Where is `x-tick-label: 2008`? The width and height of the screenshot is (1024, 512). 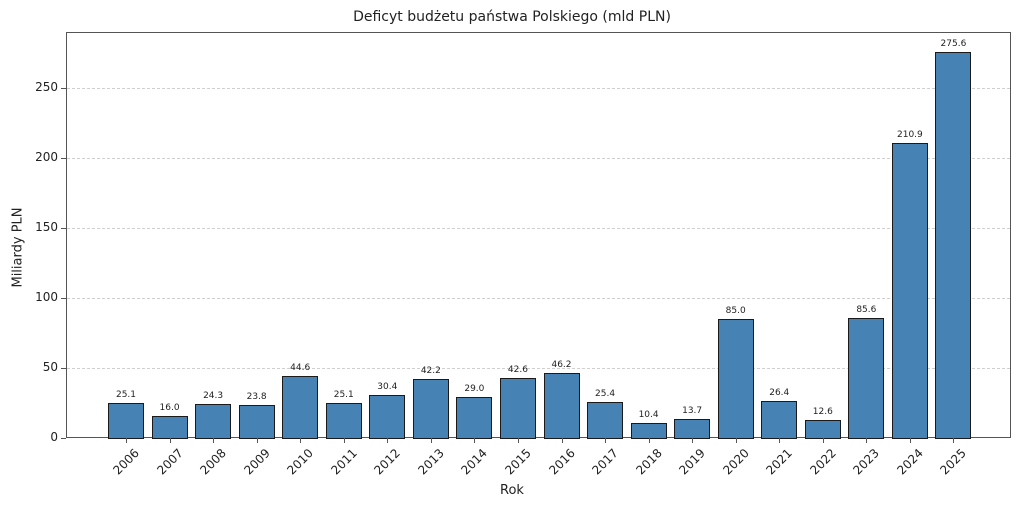 x-tick-label: 2008 is located at coordinates (213, 462).